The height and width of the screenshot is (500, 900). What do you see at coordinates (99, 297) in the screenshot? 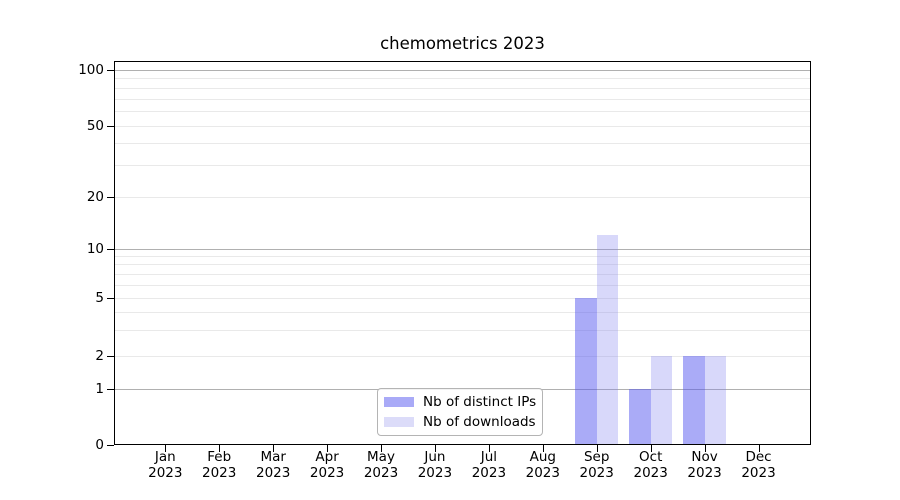
I see `y-tick-label-5: 5` at bounding box center [99, 297].